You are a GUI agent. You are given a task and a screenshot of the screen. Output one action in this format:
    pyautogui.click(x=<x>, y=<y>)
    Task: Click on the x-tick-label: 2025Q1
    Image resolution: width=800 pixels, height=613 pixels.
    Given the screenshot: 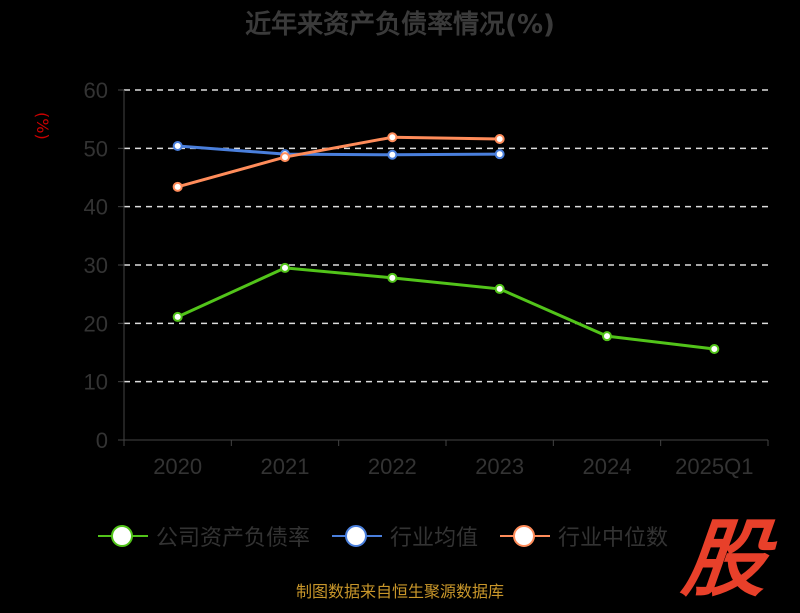 What is the action you would take?
    pyautogui.click(x=714, y=466)
    